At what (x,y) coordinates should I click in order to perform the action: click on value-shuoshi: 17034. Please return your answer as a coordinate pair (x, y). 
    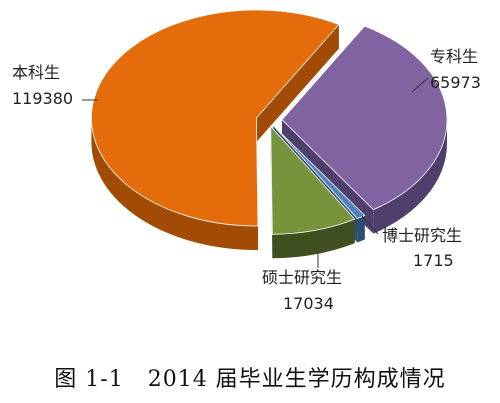
    Looking at the image, I should click on (308, 303).